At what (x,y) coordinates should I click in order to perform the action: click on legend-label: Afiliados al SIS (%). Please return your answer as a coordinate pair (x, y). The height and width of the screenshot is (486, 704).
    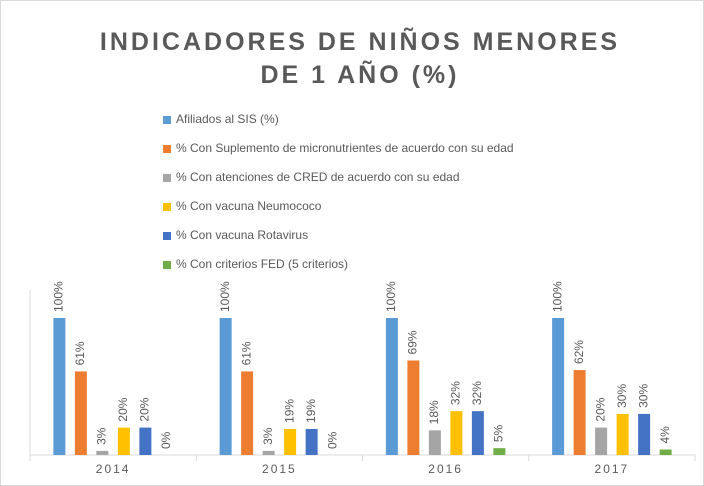
    Looking at the image, I should click on (227, 119).